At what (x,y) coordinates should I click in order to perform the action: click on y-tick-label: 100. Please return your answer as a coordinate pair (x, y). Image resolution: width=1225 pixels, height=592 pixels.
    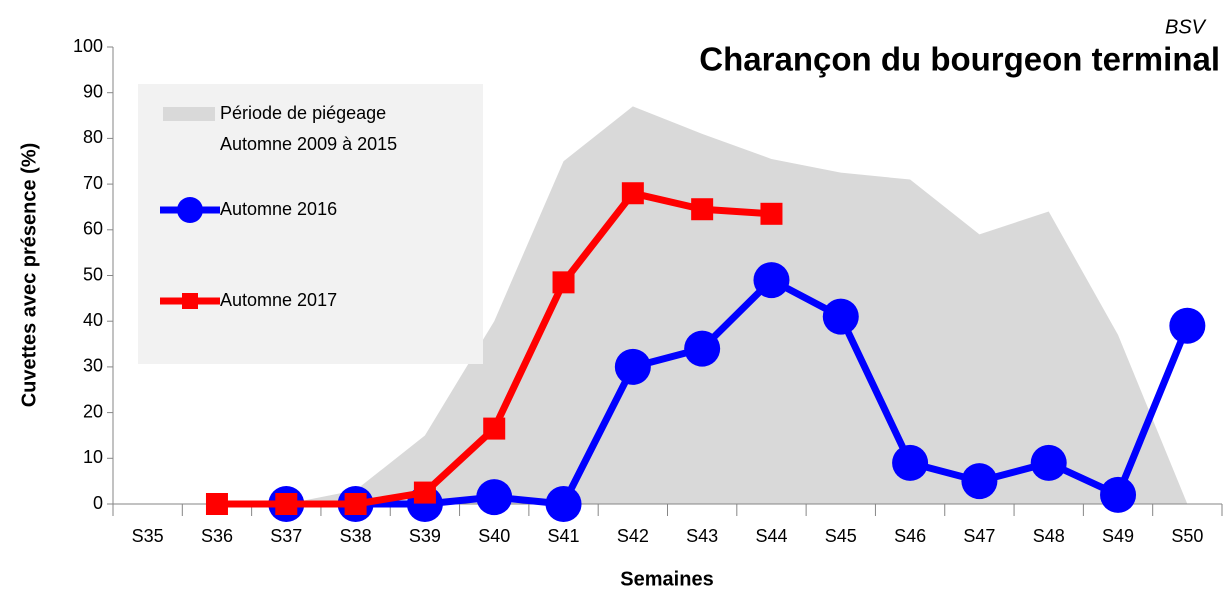
    Looking at the image, I should click on (88, 46).